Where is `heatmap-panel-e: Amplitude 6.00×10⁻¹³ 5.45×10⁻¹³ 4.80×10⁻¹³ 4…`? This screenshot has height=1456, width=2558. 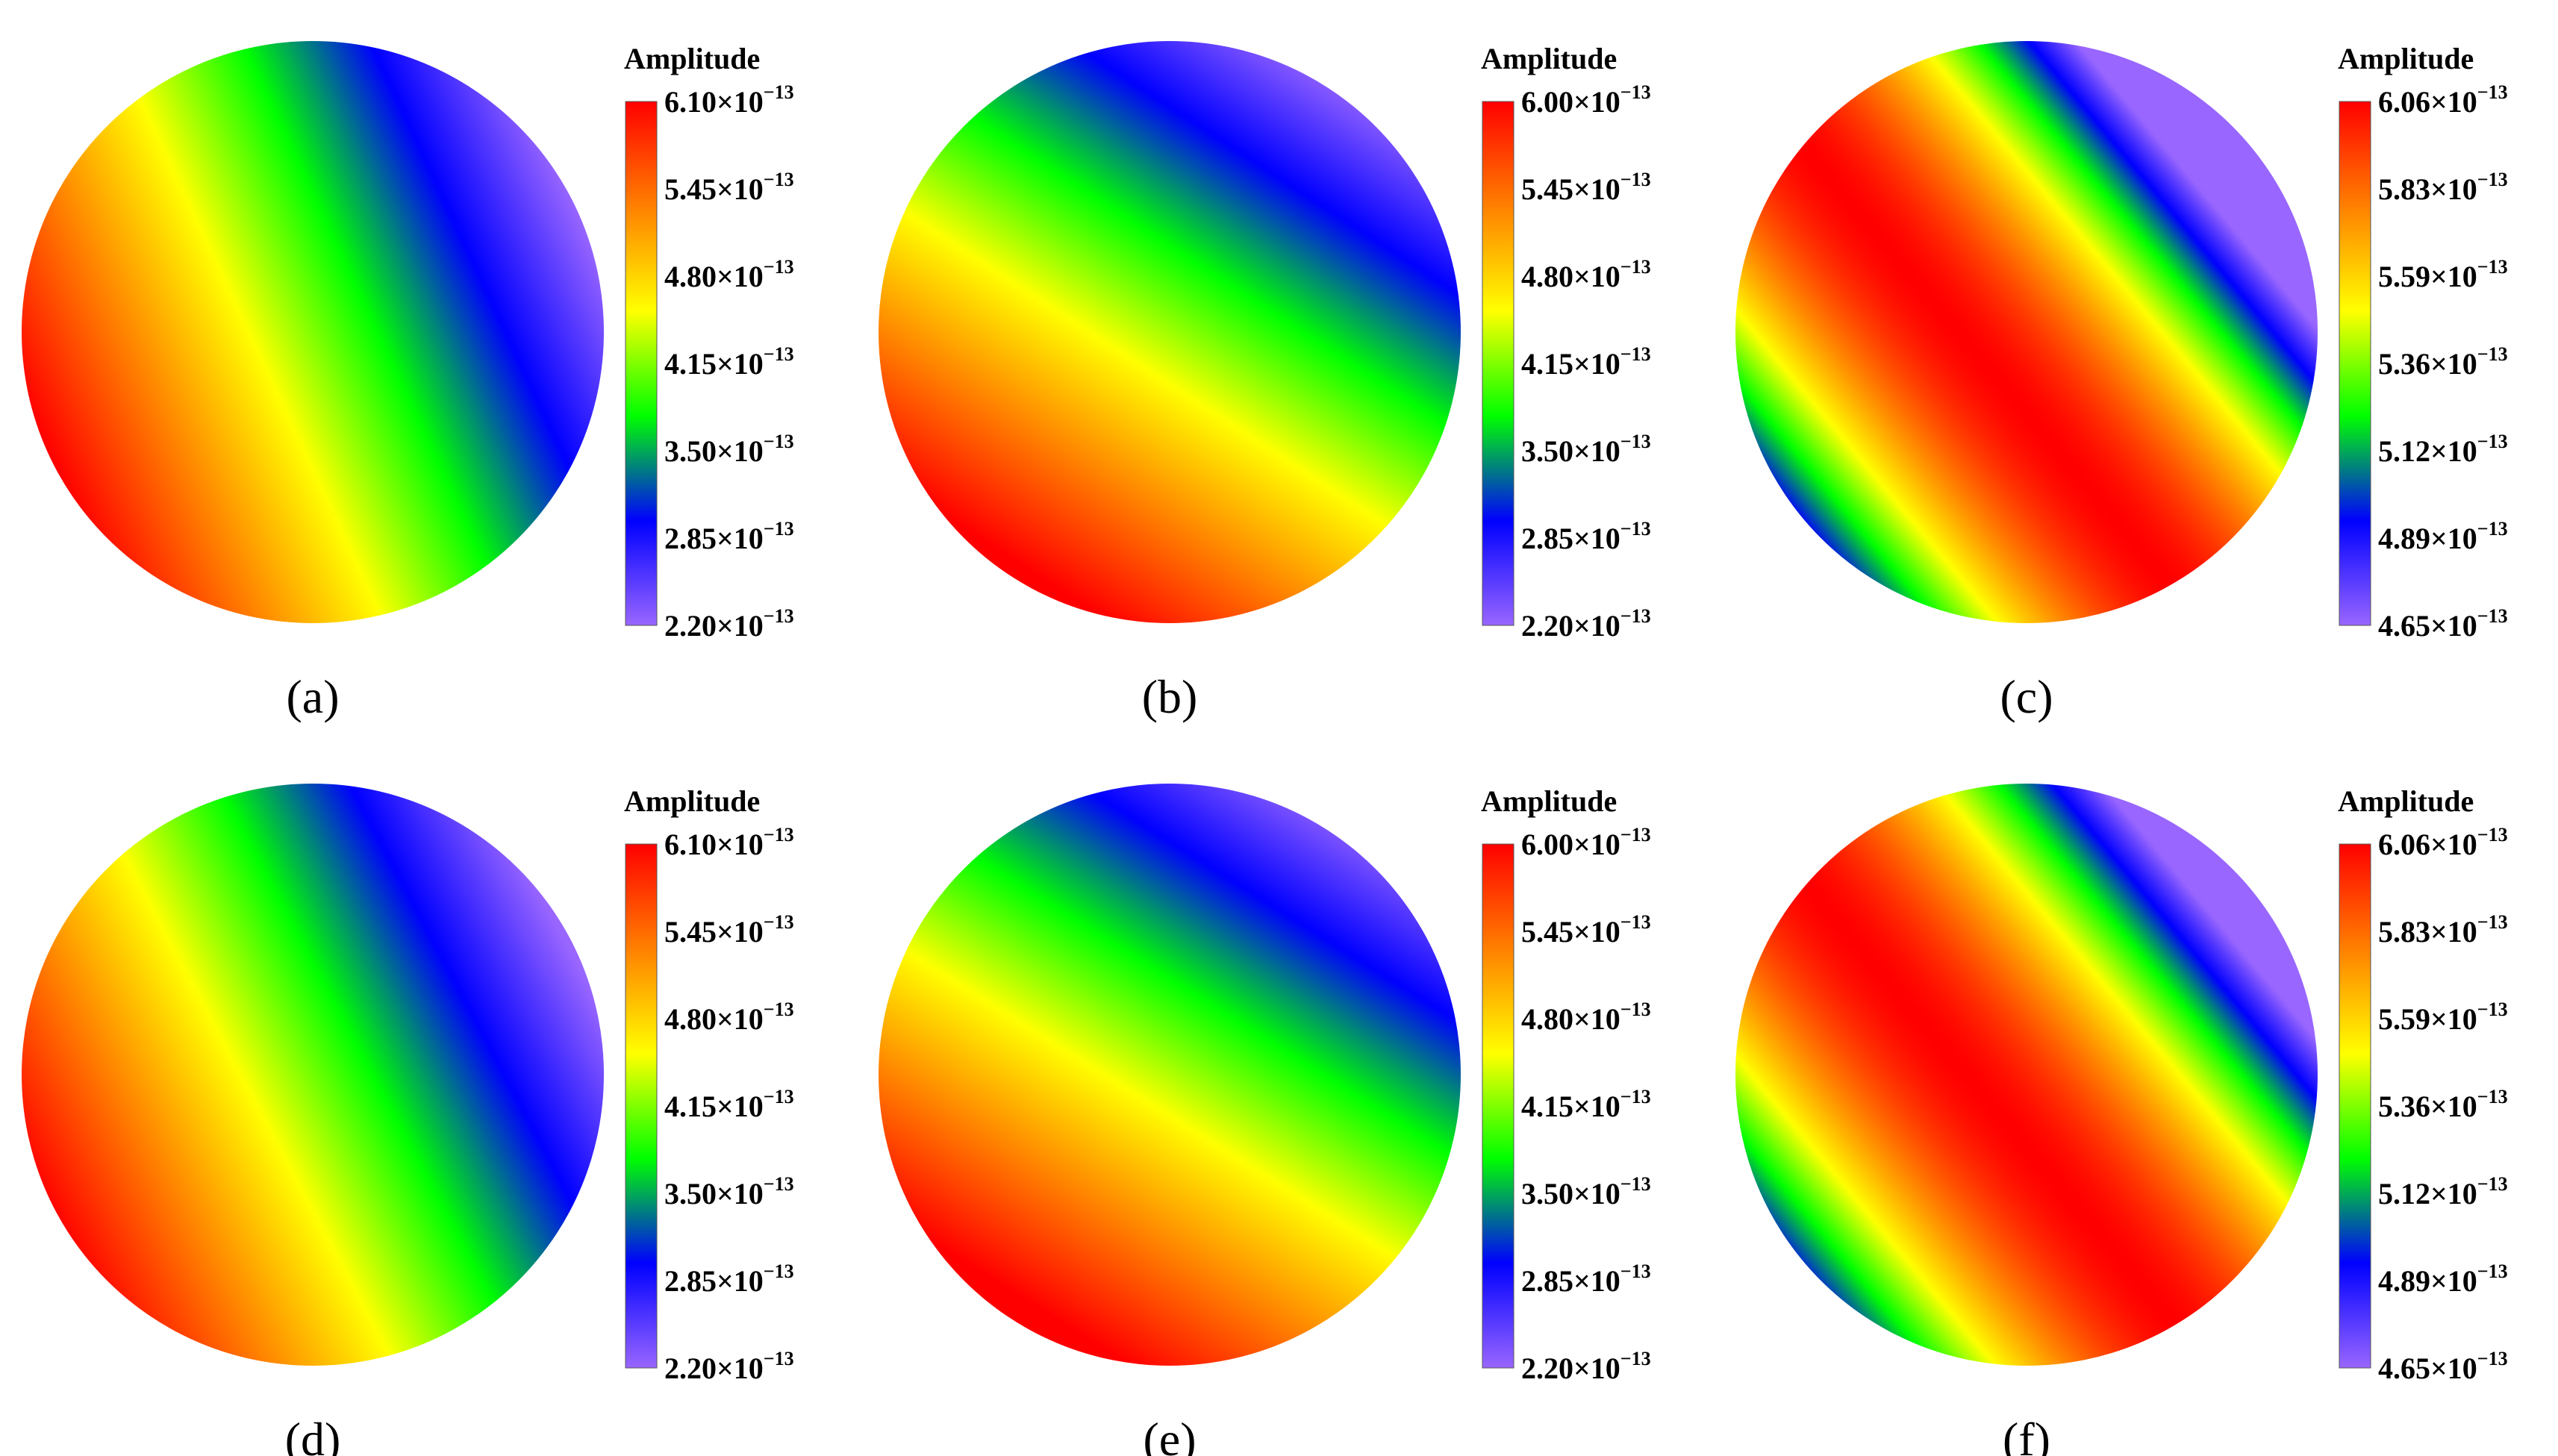 heatmap-panel-e: Amplitude 6.00×10⁻¹³ 5.45×10⁻¹³ 4.80×10⁻¹³ 4… is located at coordinates (1265, 1120).